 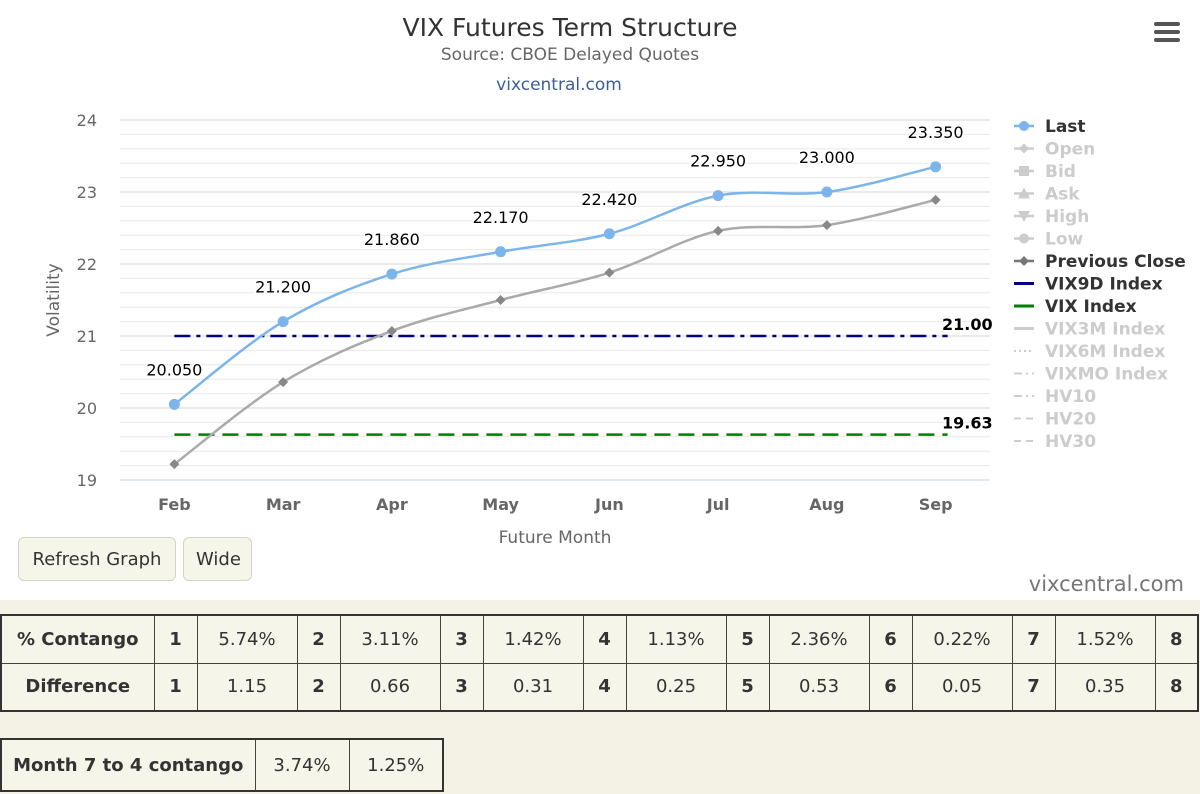 I want to click on last-data-label: 21.860, so click(x=392, y=239).